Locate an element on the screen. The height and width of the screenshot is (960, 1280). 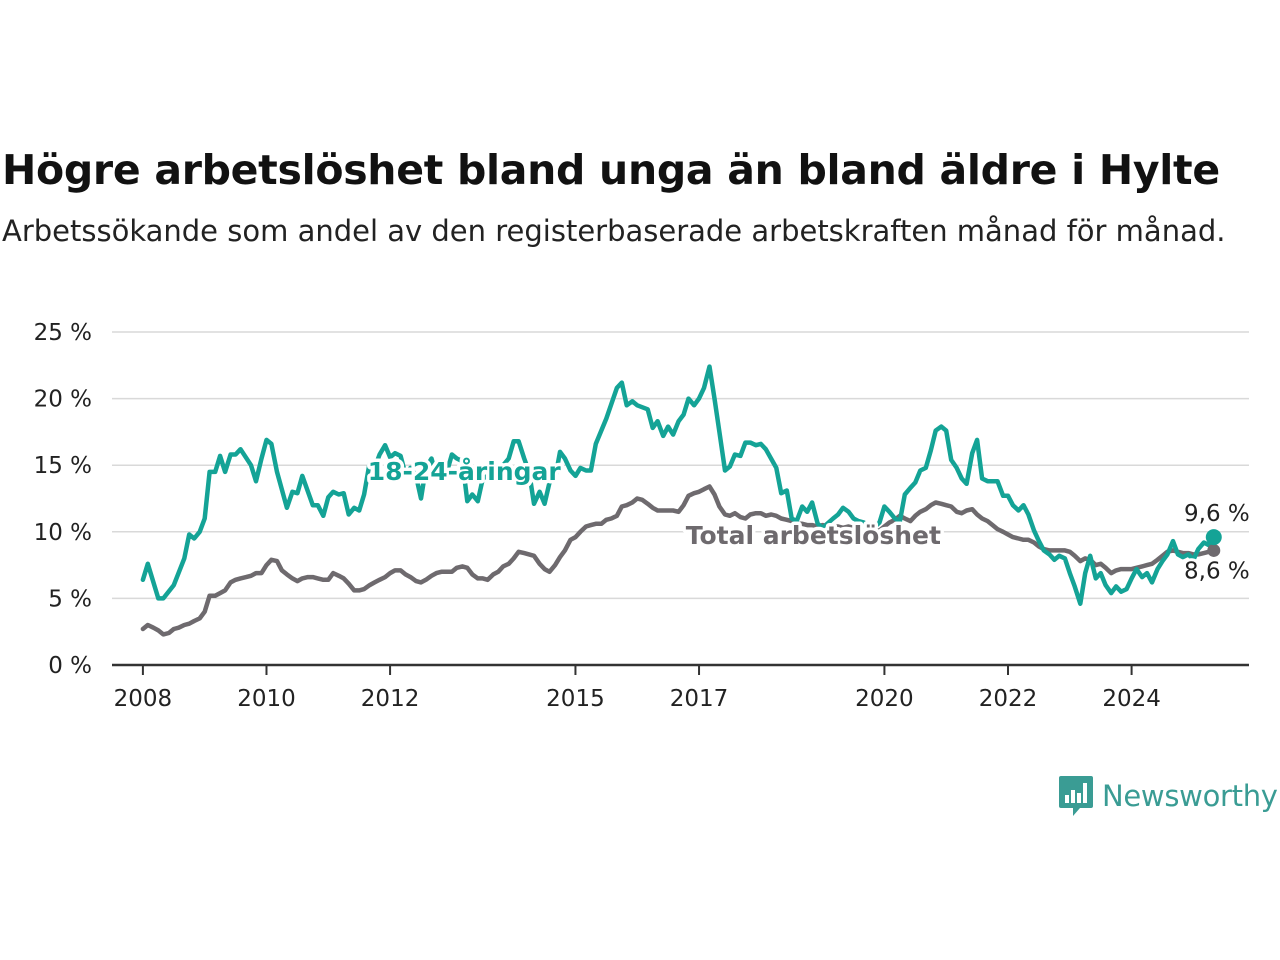
x-tick-label: 2012 is located at coordinates (390, 699).